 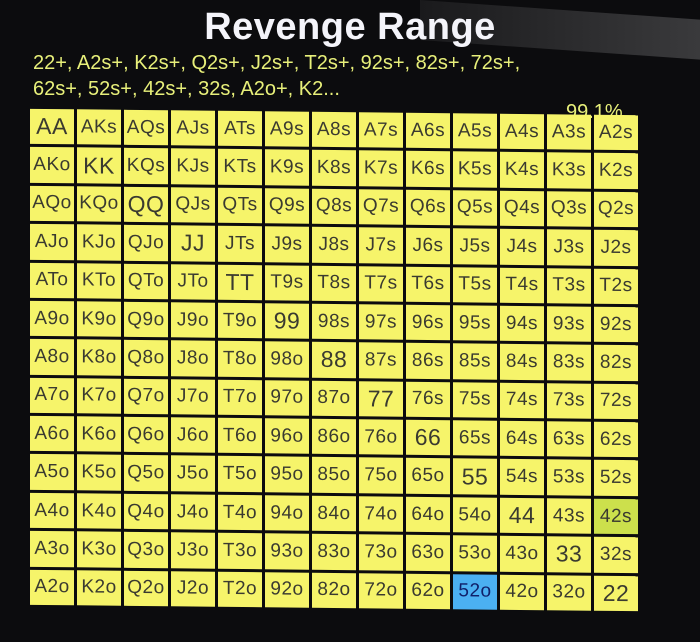 I want to click on hand-cell-Q7o: Q7o, so click(x=146, y=396).